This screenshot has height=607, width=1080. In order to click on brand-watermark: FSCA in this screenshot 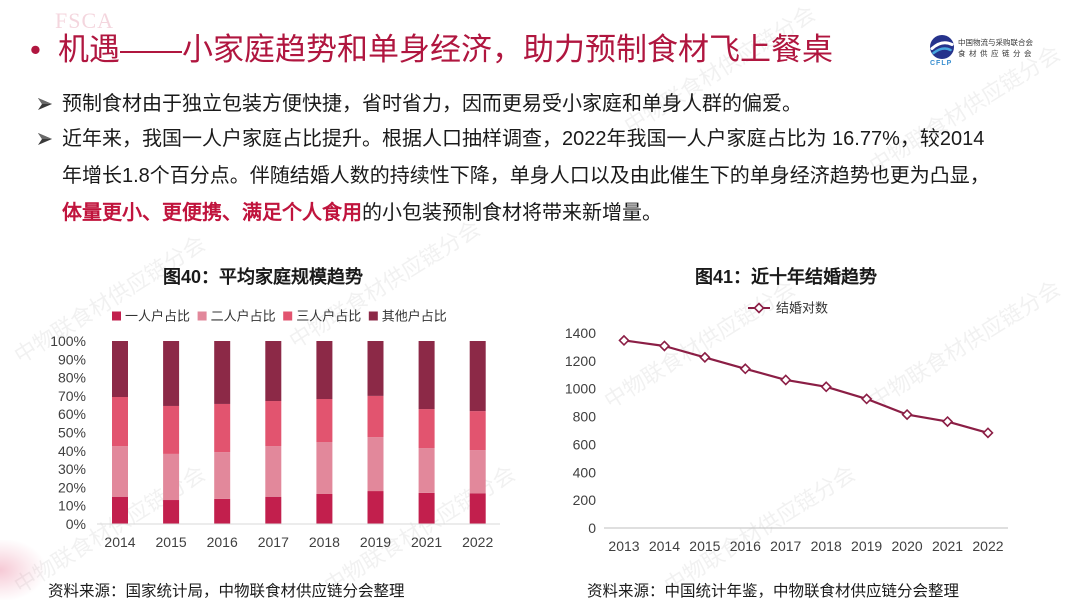, I will do `click(85, 20)`.